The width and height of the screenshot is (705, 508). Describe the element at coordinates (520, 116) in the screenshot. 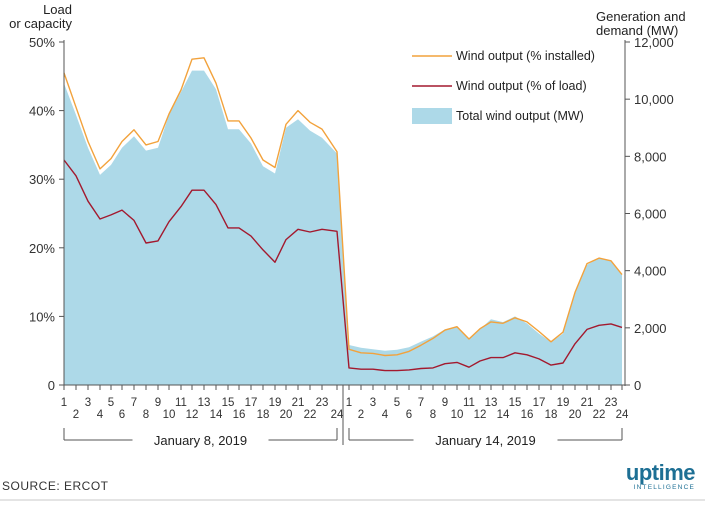

I see `legend-label: Total wind output (MW)` at that location.